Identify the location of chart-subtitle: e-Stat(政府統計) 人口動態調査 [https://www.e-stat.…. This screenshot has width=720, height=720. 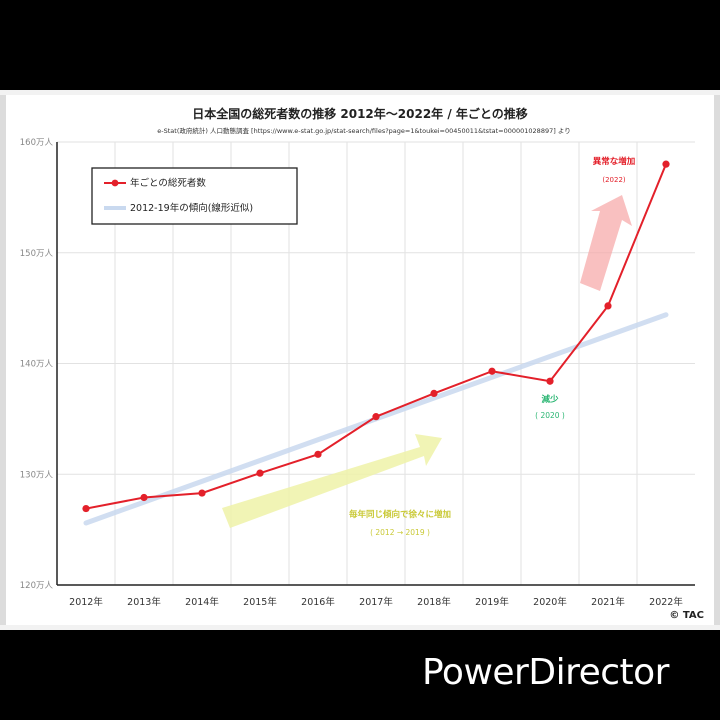
(363, 130).